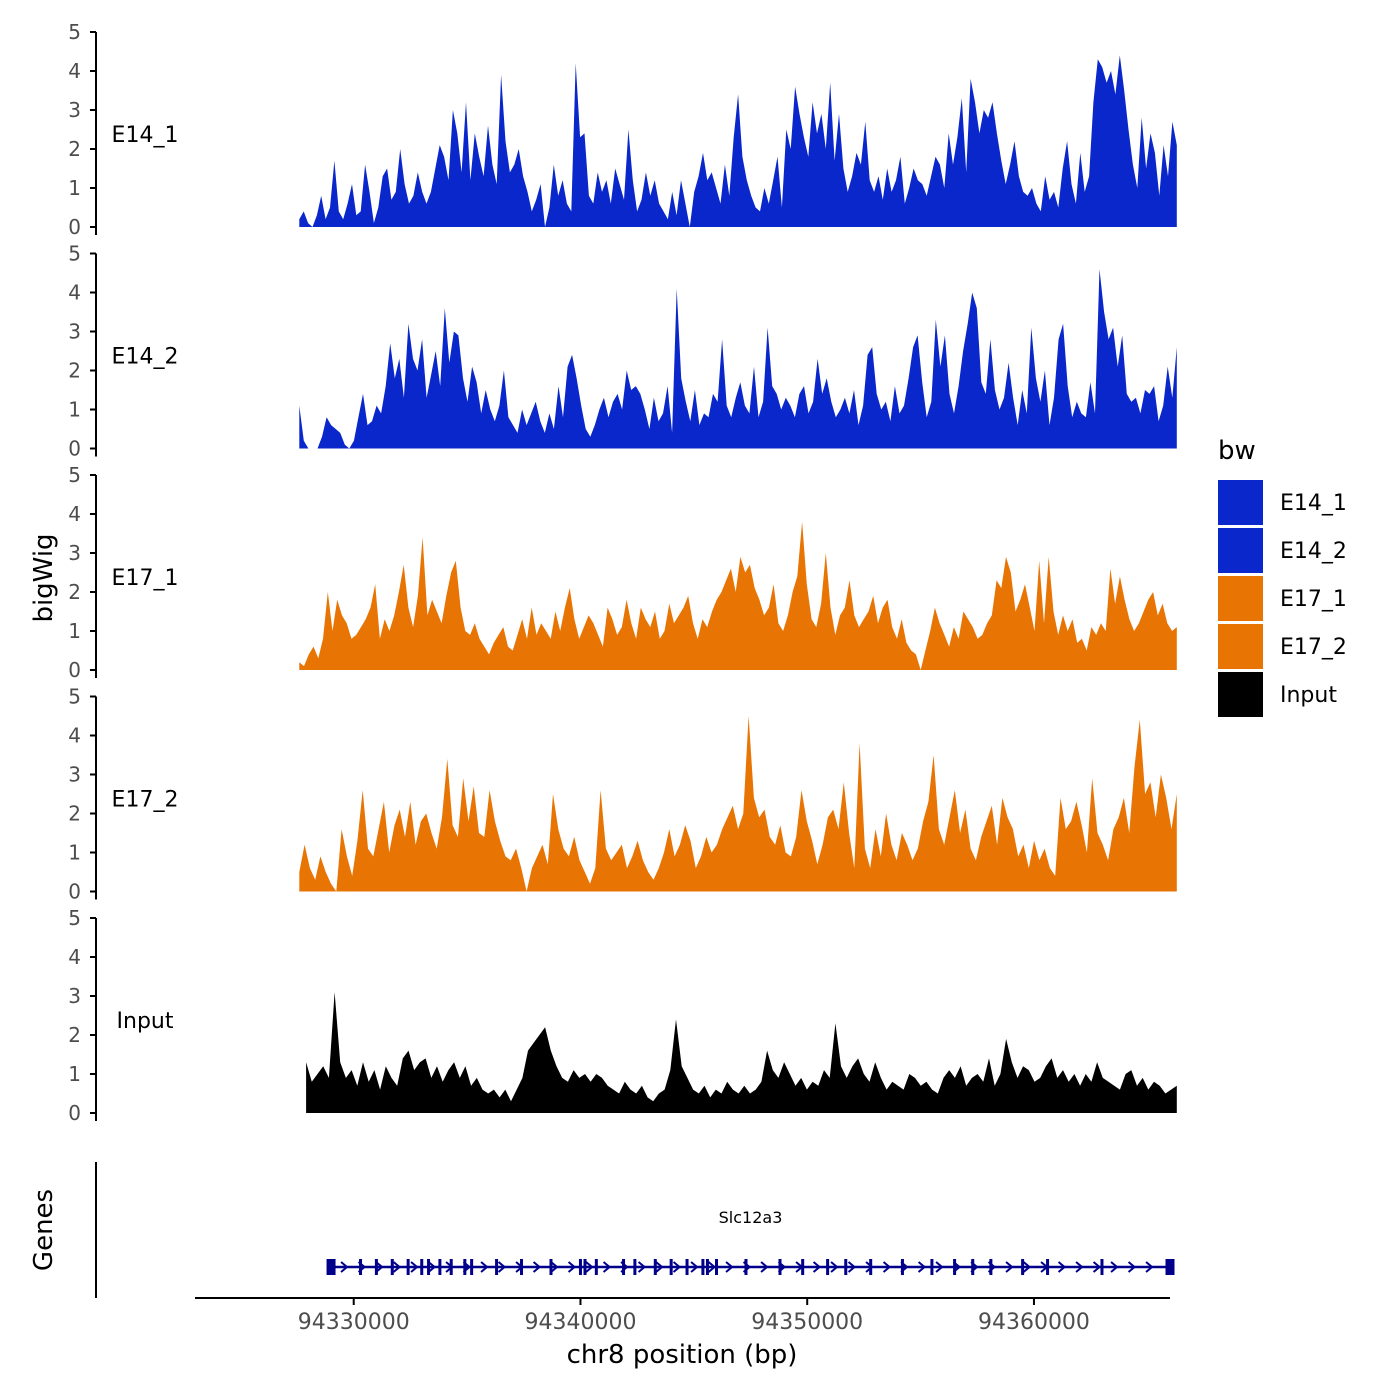  I want to click on gene-Slc12a3: Slc12a3, so click(750, 1241).